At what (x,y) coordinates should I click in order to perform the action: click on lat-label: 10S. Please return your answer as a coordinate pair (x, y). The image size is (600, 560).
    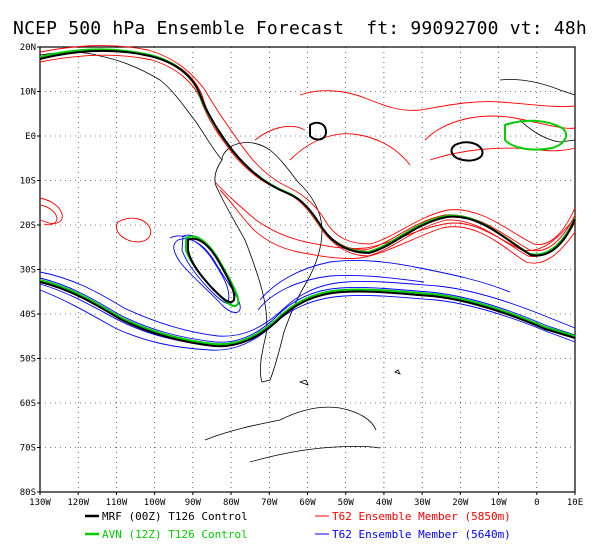
    Looking at the image, I should click on (28, 182).